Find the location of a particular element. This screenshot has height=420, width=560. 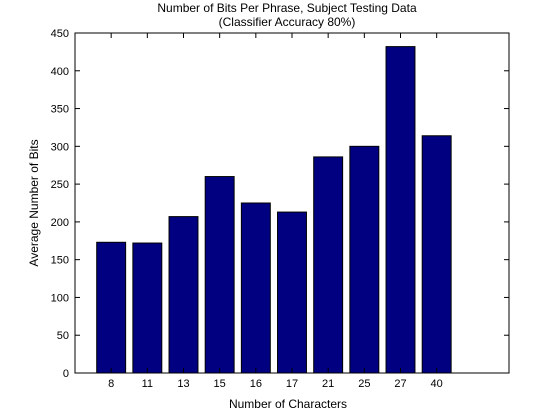

y-tick-label-350: 350 is located at coordinates (60, 110).